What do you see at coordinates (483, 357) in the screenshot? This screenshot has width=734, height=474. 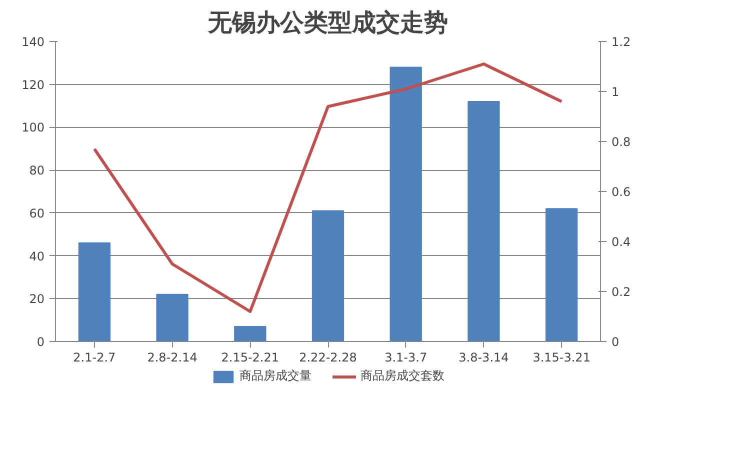 I see `x-tick-label: 3.8-3.14` at bounding box center [483, 357].